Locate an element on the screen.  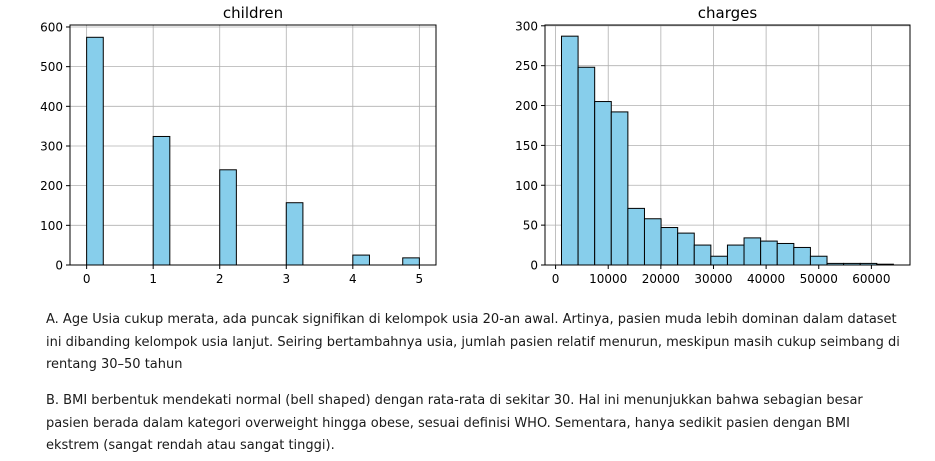
x-tick-label: 30000 is located at coordinates (713, 279).